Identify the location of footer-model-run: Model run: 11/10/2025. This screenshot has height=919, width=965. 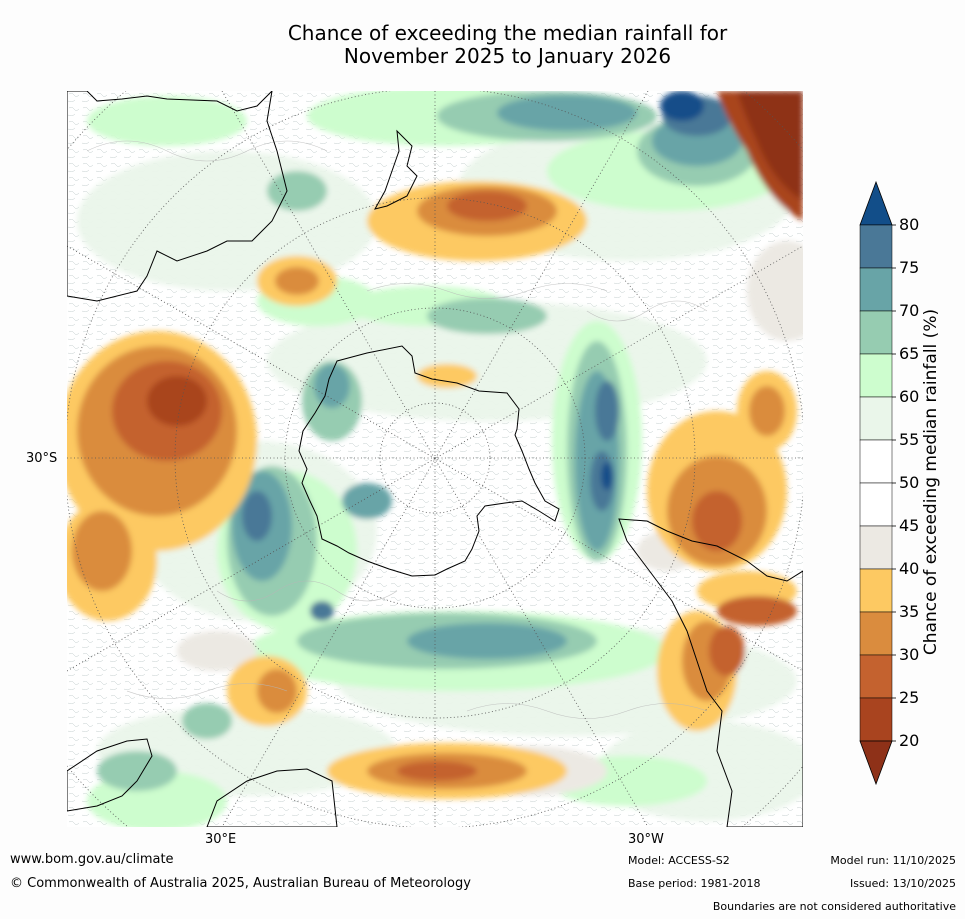
(893, 860).